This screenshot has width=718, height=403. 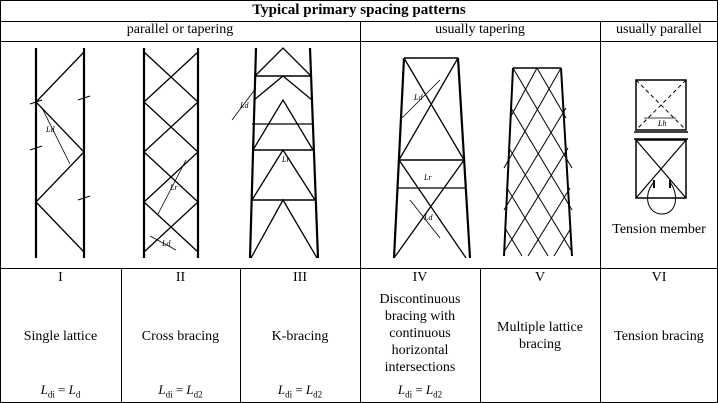 I want to click on formula-ii-lhs: L, so click(x=162, y=389).